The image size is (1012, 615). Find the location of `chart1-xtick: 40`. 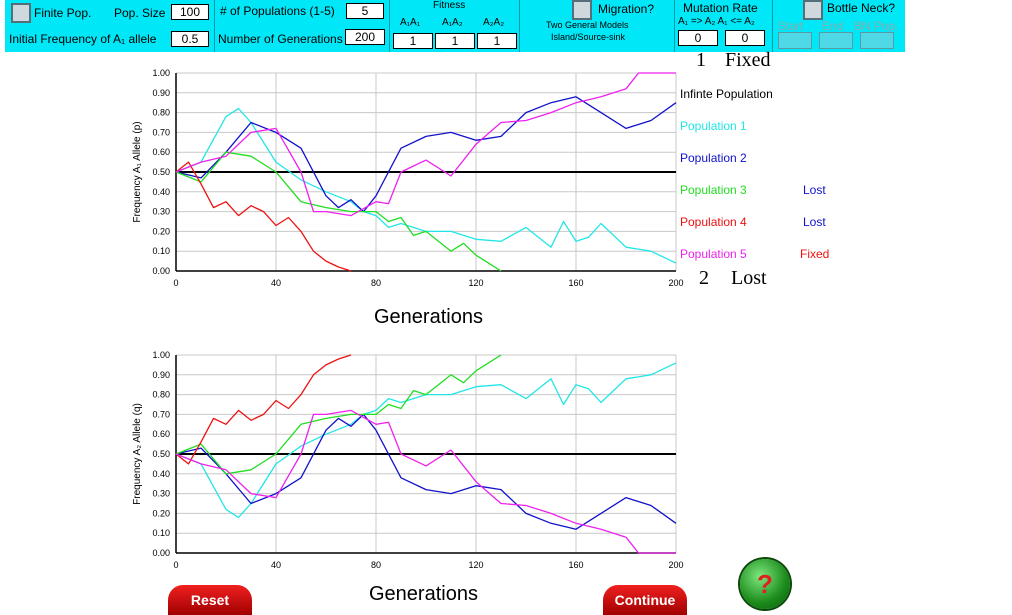

chart1-xtick: 40 is located at coordinates (276, 283).